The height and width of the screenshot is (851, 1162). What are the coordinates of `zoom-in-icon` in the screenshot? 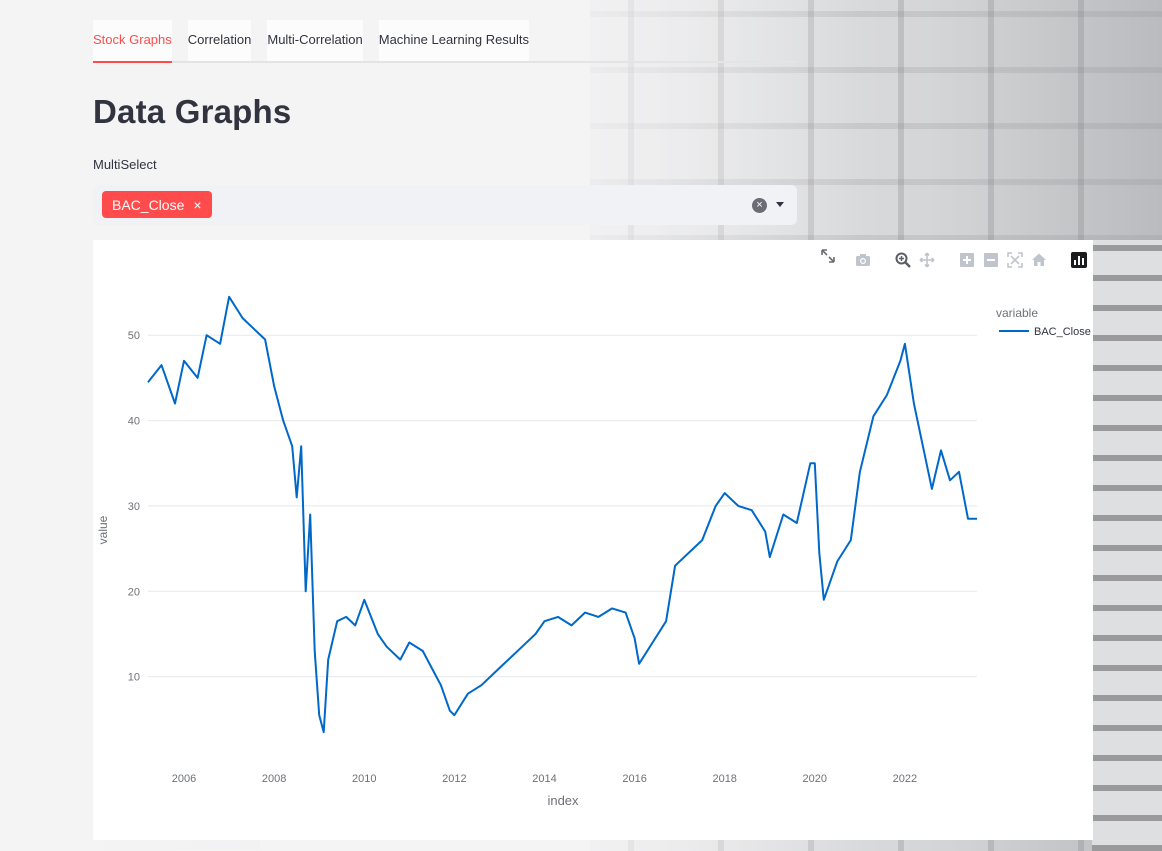 It's located at (967, 260).